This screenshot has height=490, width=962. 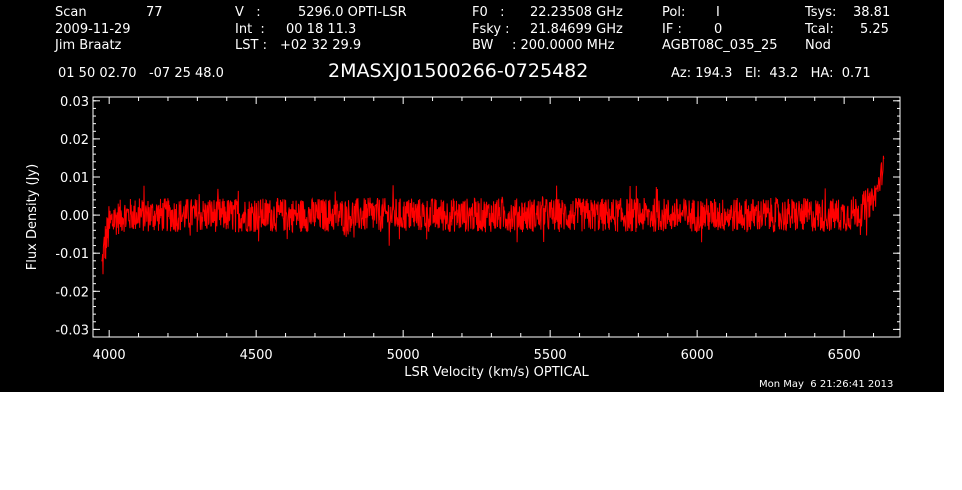 I want to click on source-name: 2MASXJ01500266-0725482, so click(x=458, y=71).